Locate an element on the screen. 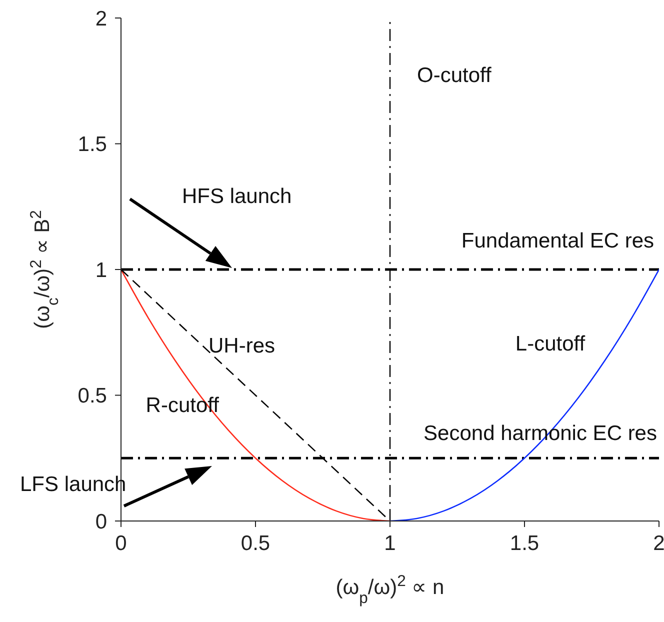 The width and height of the screenshot is (664, 622). y-tick-label: 0.5 is located at coordinates (92, 396).